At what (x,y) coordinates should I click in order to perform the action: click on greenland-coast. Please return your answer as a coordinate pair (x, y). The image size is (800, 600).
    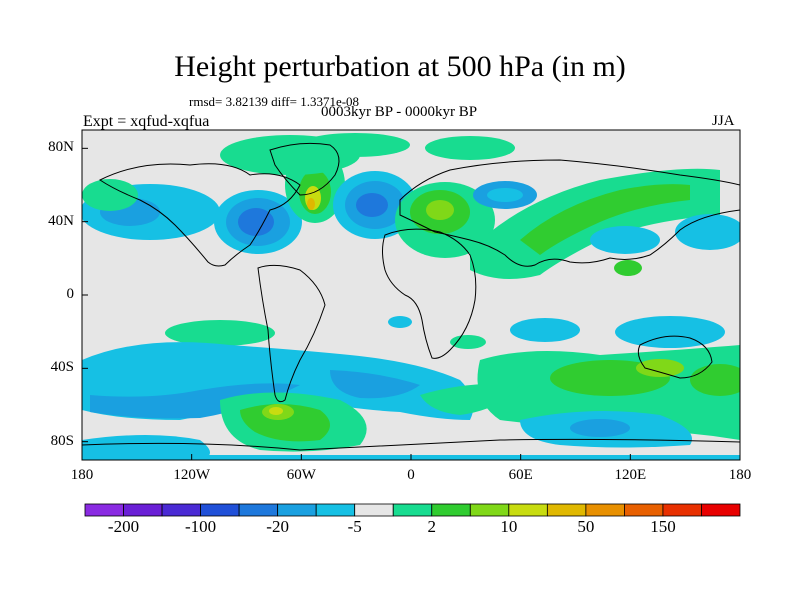
    Looking at the image, I should click on (304, 169).